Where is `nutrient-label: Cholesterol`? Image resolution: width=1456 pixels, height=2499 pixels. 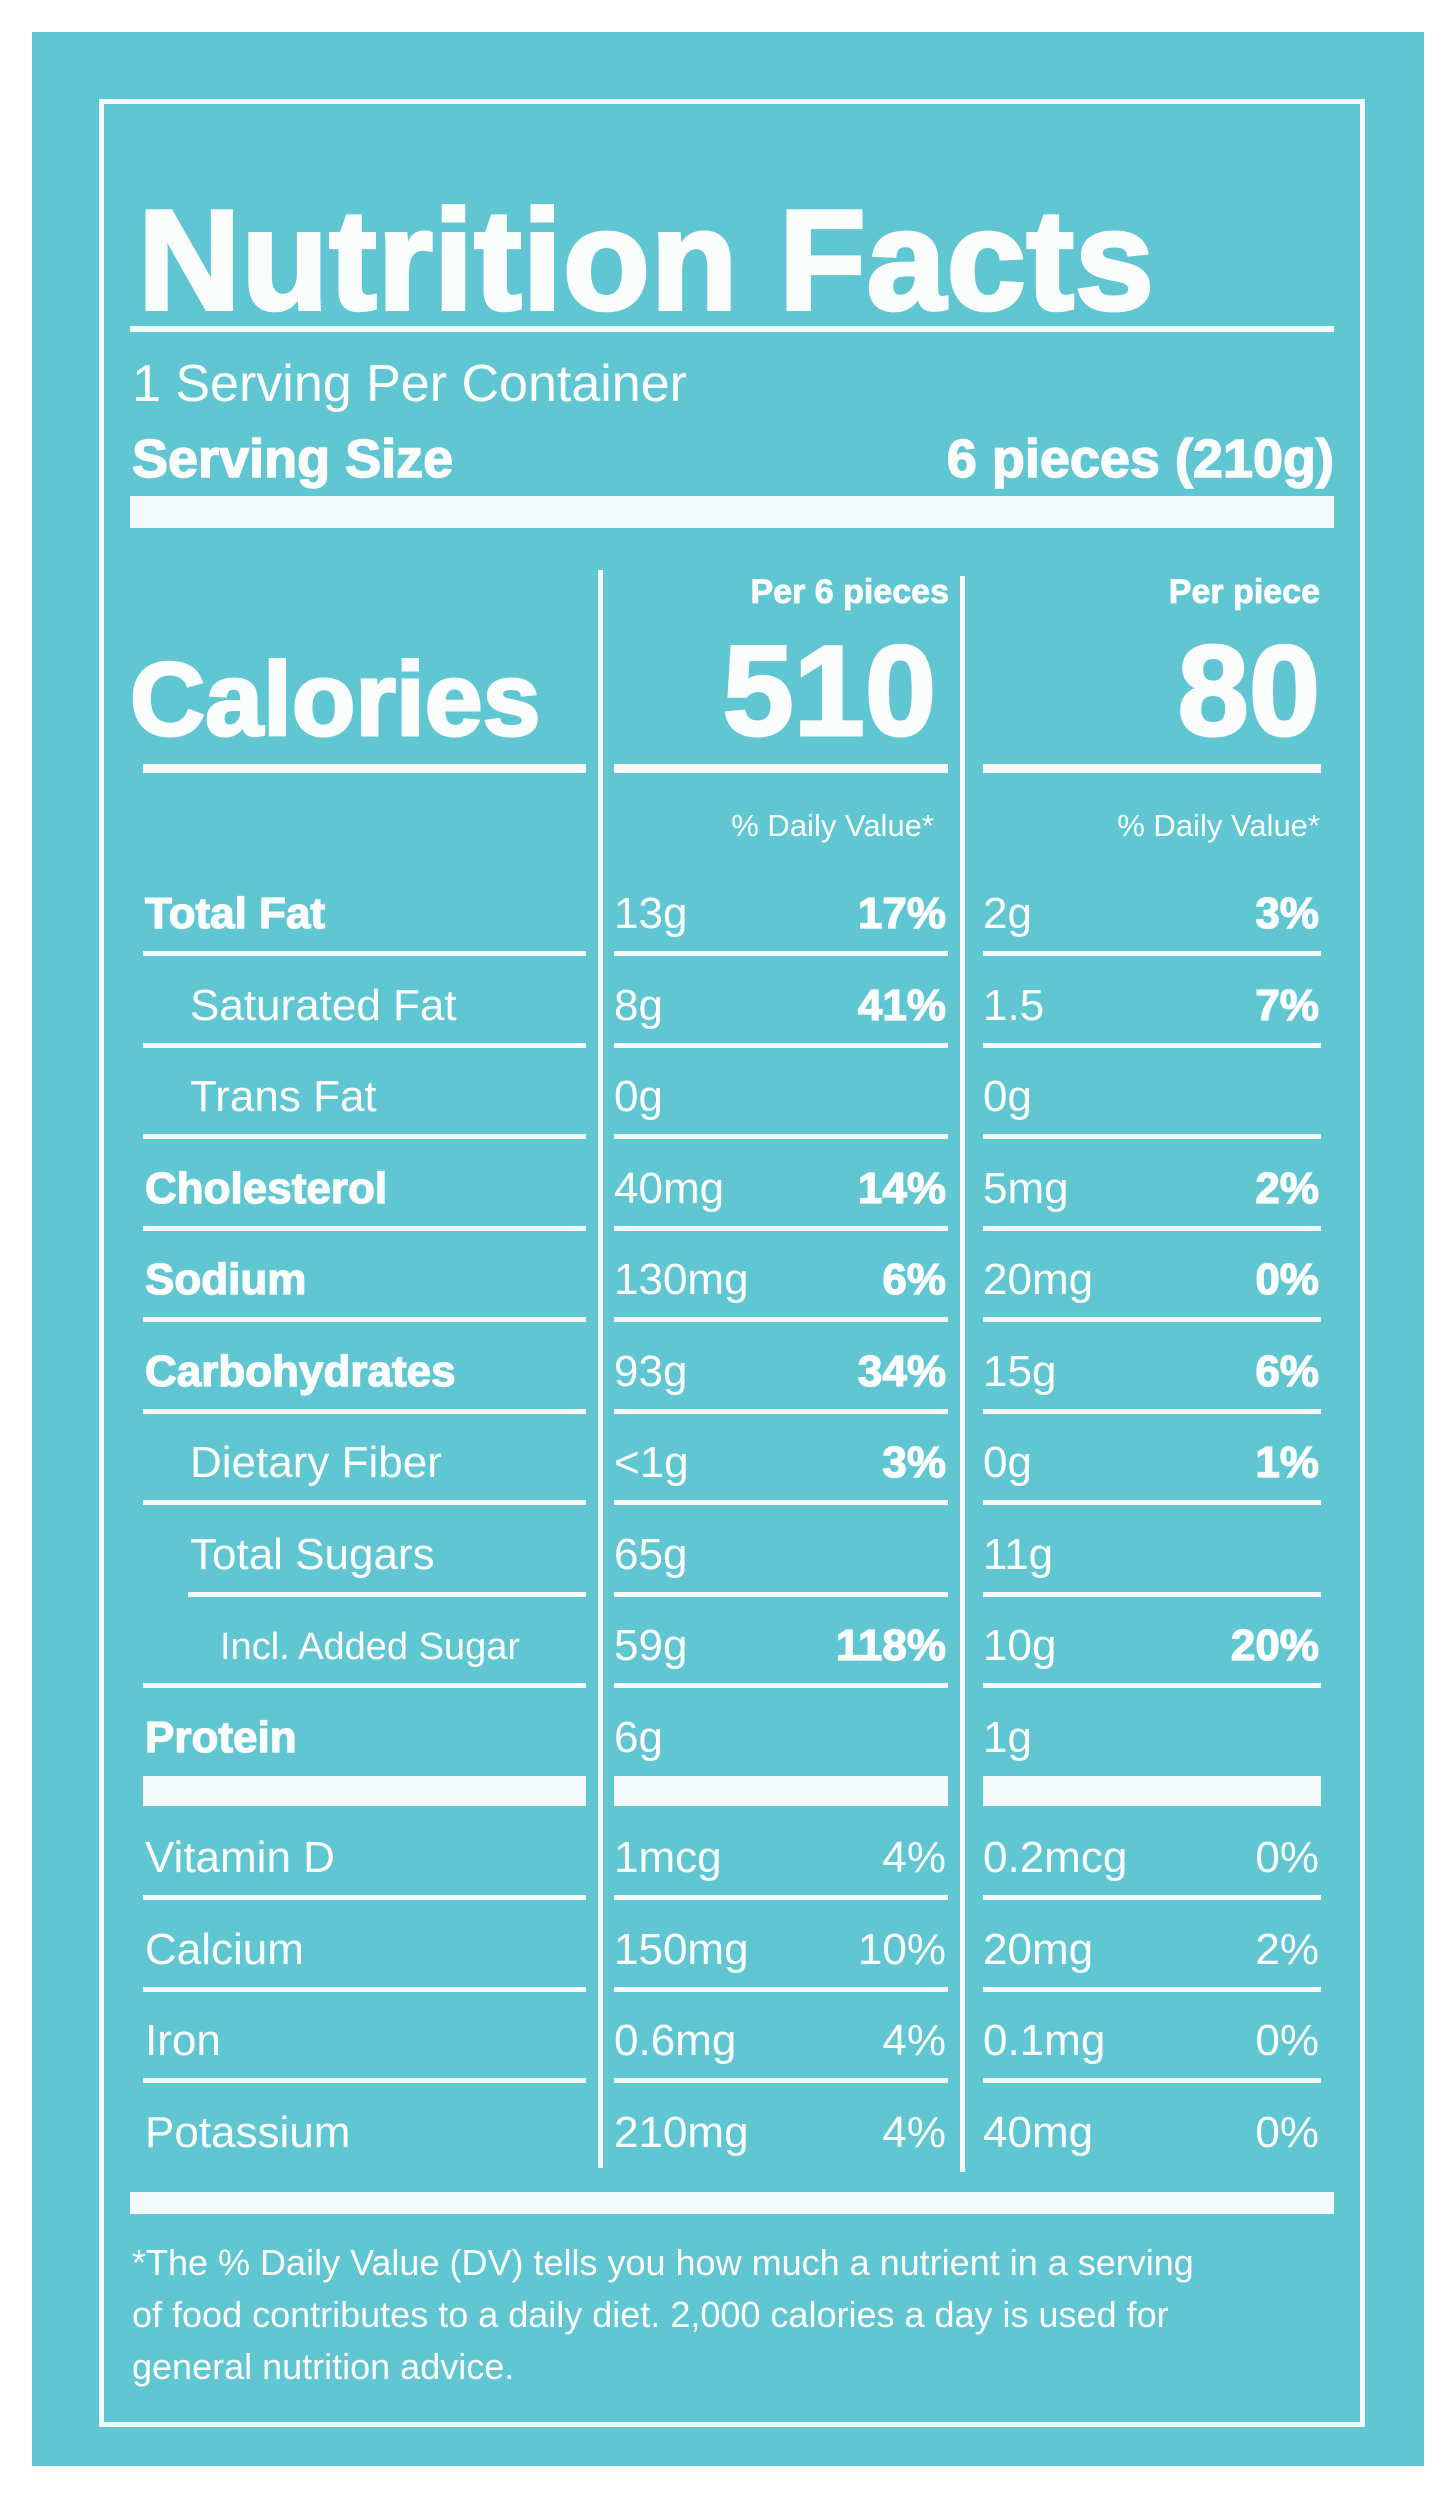 nutrient-label: Cholesterol is located at coordinates (266, 1188).